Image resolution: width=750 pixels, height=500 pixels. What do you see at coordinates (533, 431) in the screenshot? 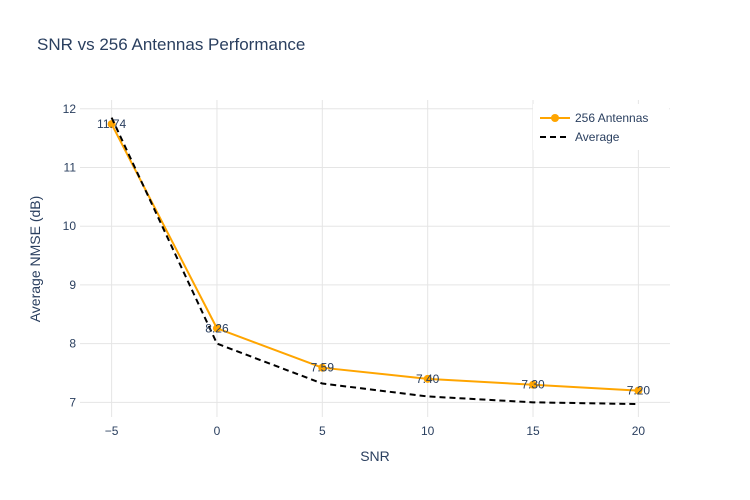
I see `x-tick-label: 15` at bounding box center [533, 431].